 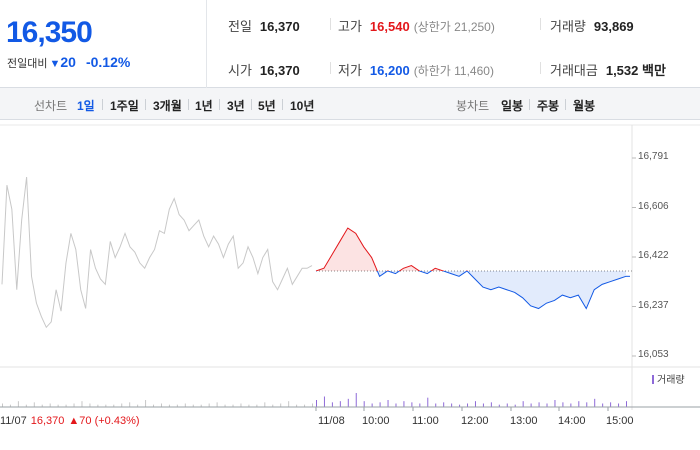 I want to click on tab-period-10y: 10년, so click(x=302, y=106).